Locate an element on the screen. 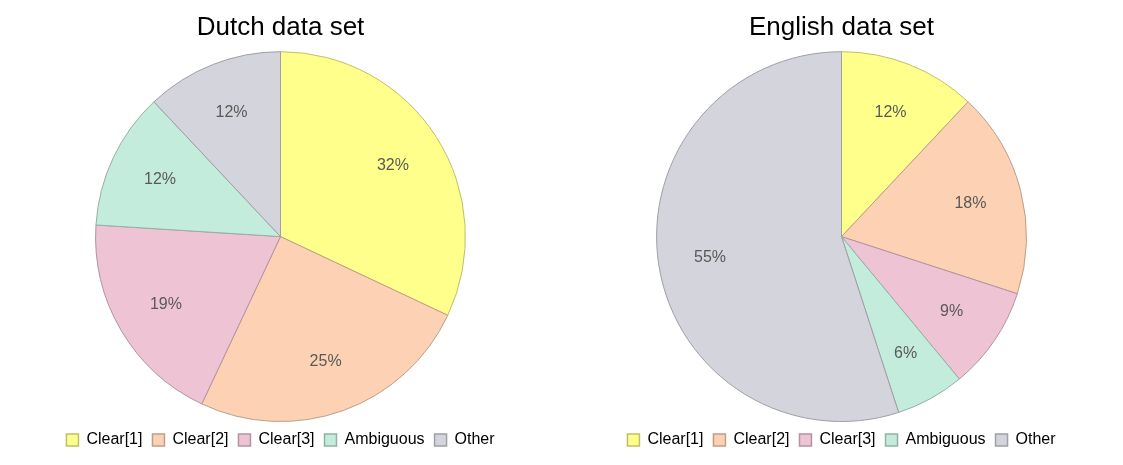  data-label: 55% is located at coordinates (710, 256).